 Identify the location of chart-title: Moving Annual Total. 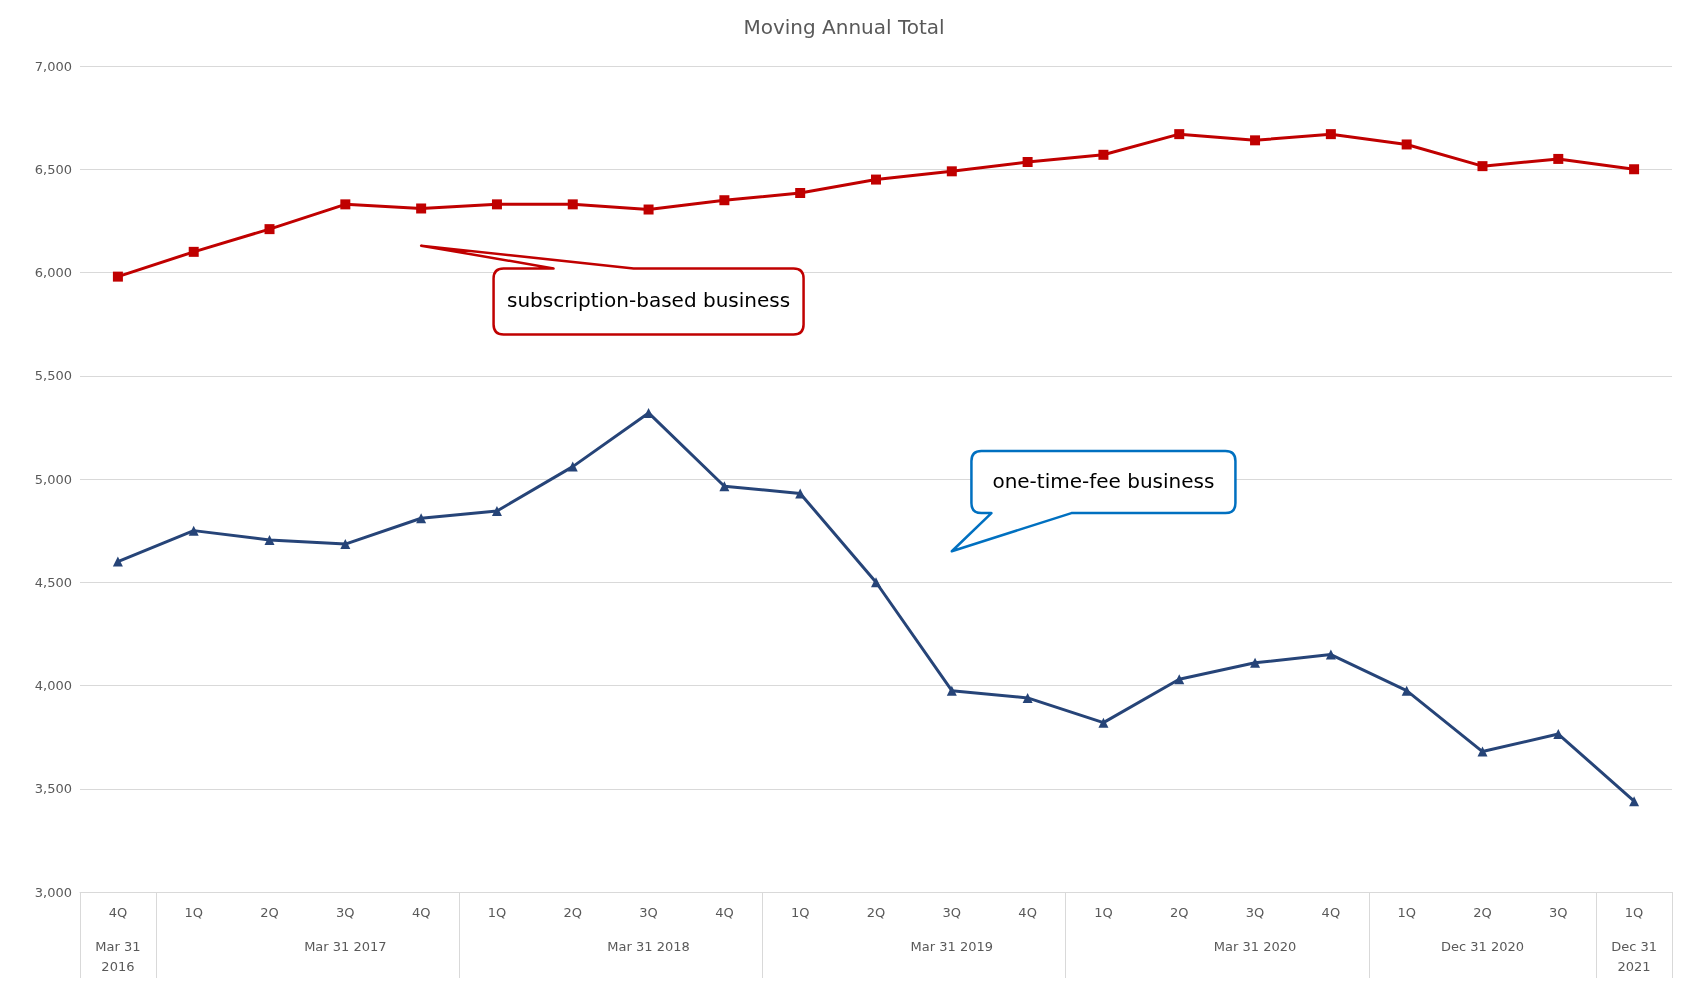
(844, 27).